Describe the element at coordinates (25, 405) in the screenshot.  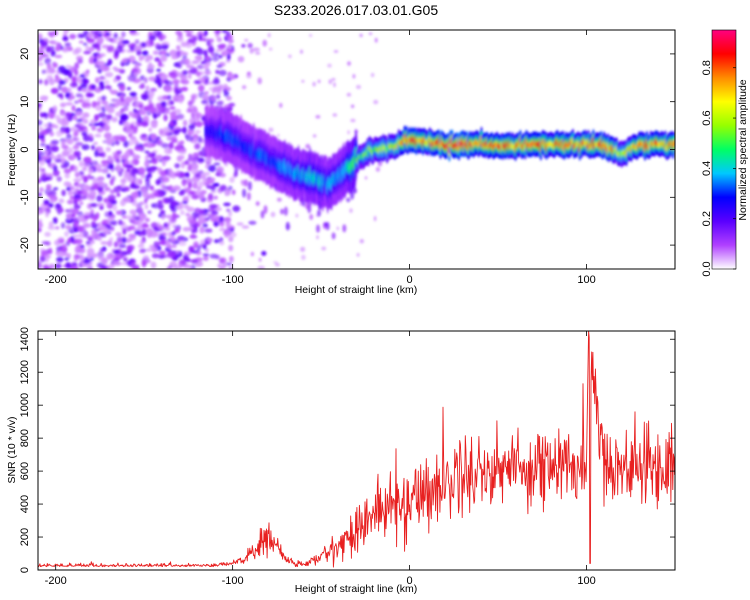
I see `snr-ytick-label: 1000` at that location.